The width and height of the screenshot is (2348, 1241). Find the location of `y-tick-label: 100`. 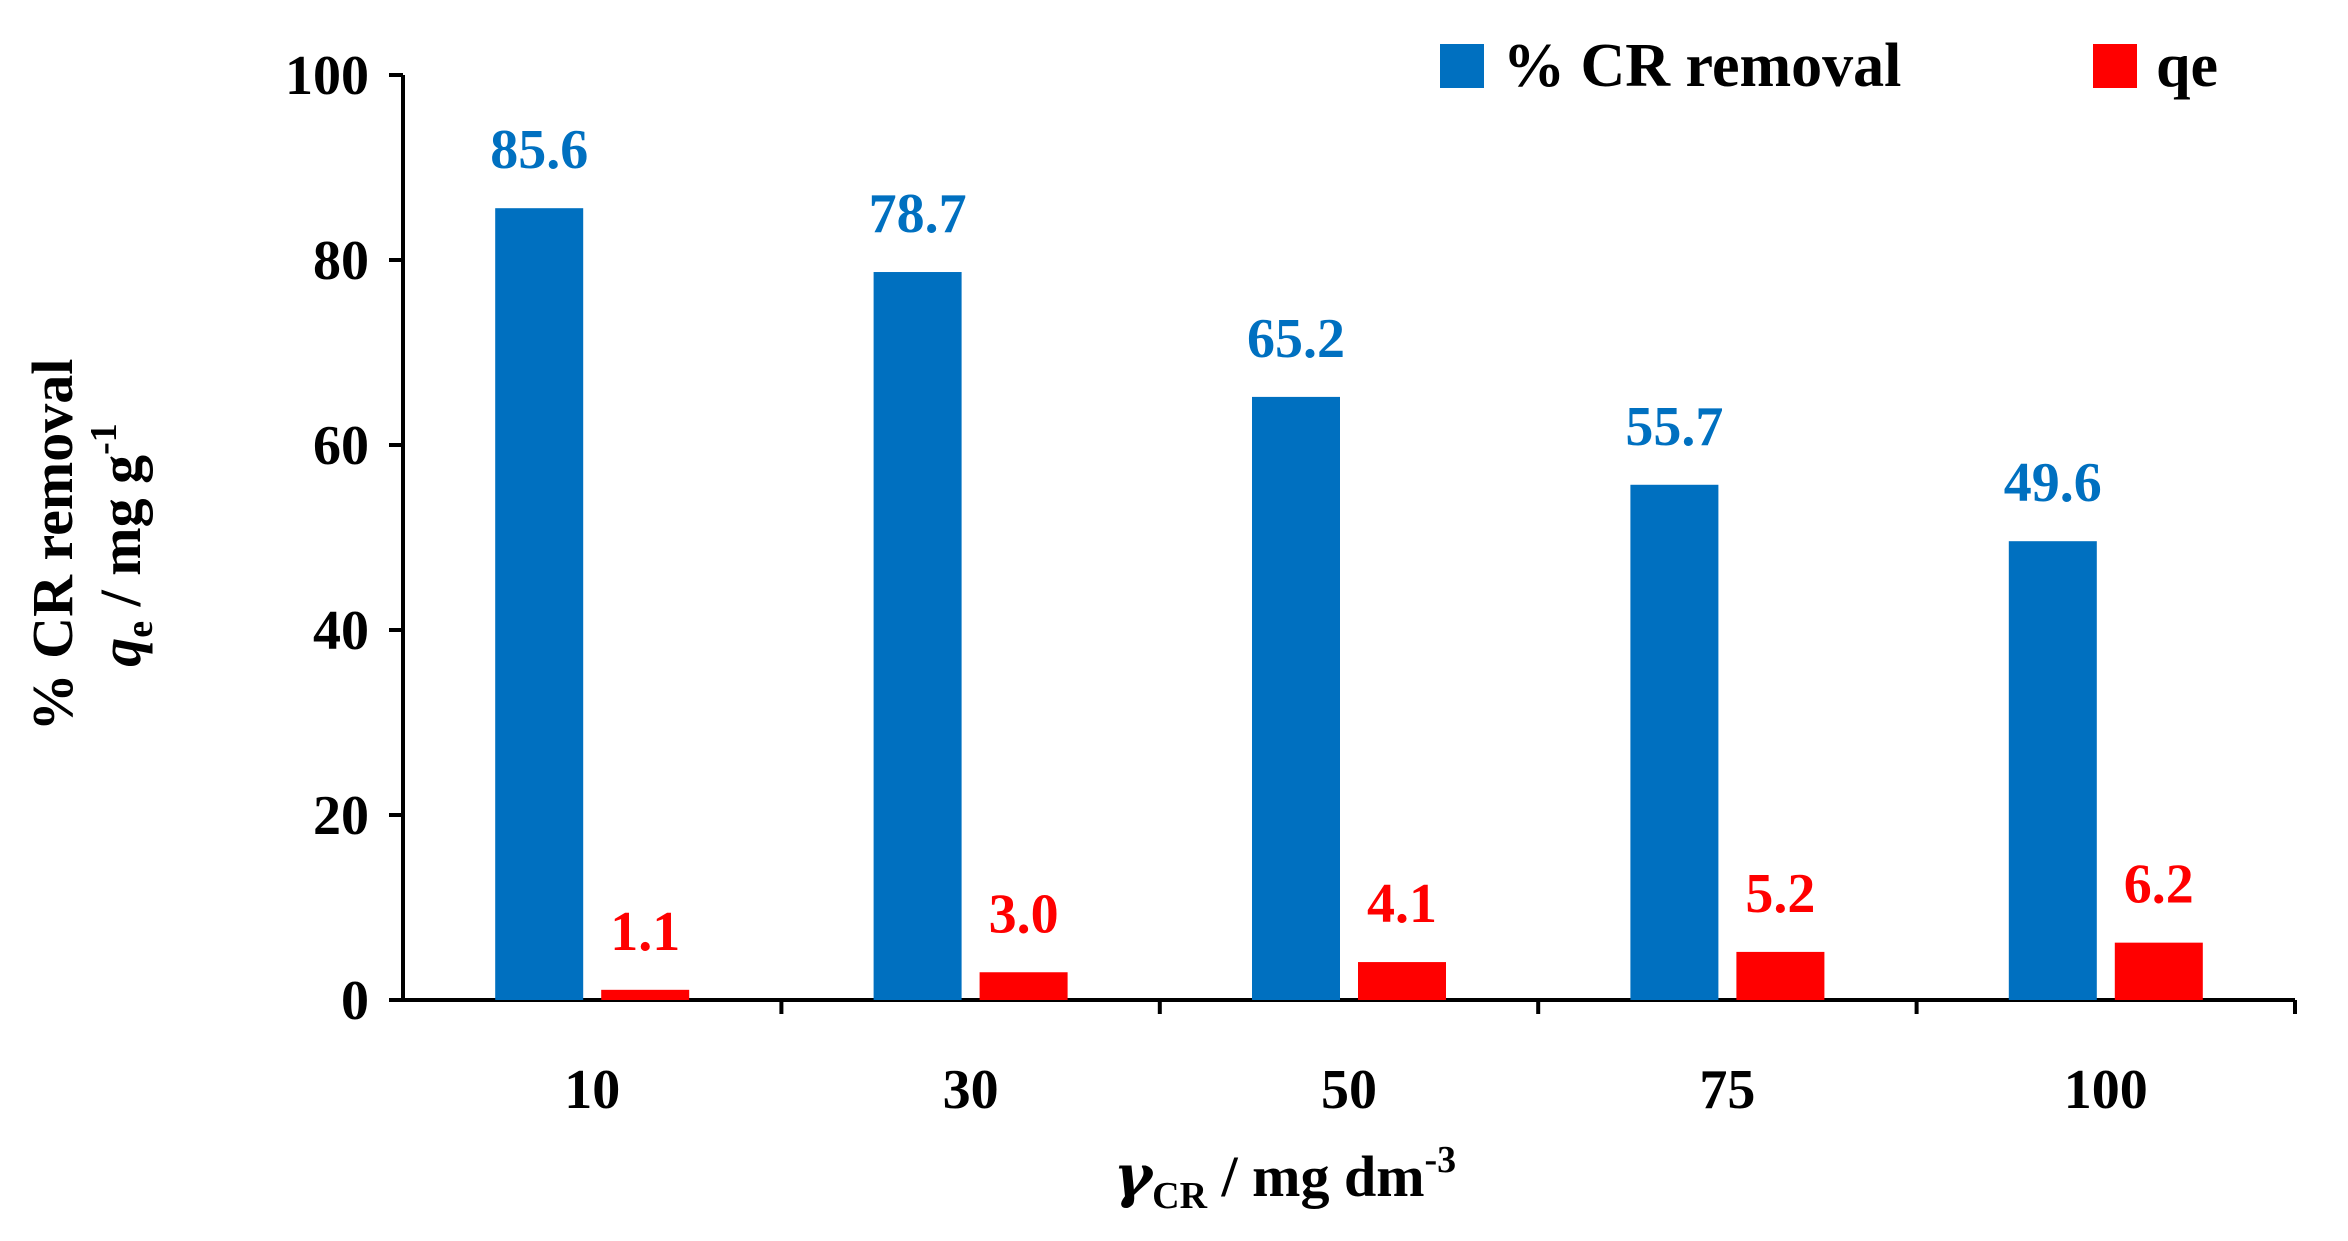

y-tick-label: 100 is located at coordinates (327, 76).